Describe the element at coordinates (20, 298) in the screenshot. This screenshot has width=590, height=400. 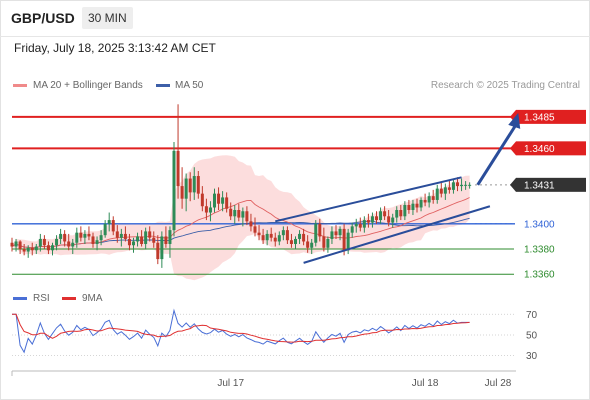
I see `rsi-swatch` at that location.